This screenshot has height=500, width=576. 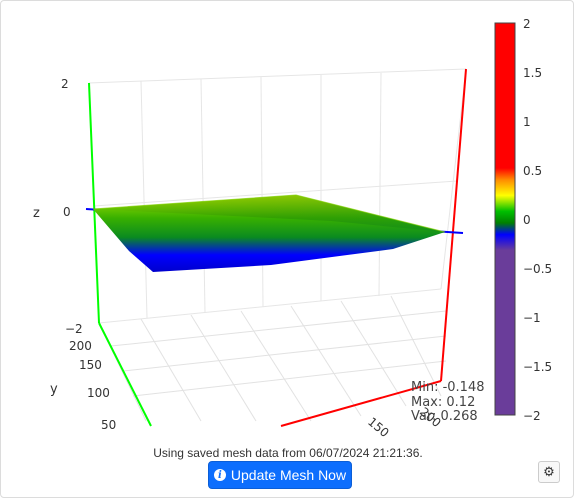 I want to click on z-tick-neg2: −2, so click(x=74, y=329).